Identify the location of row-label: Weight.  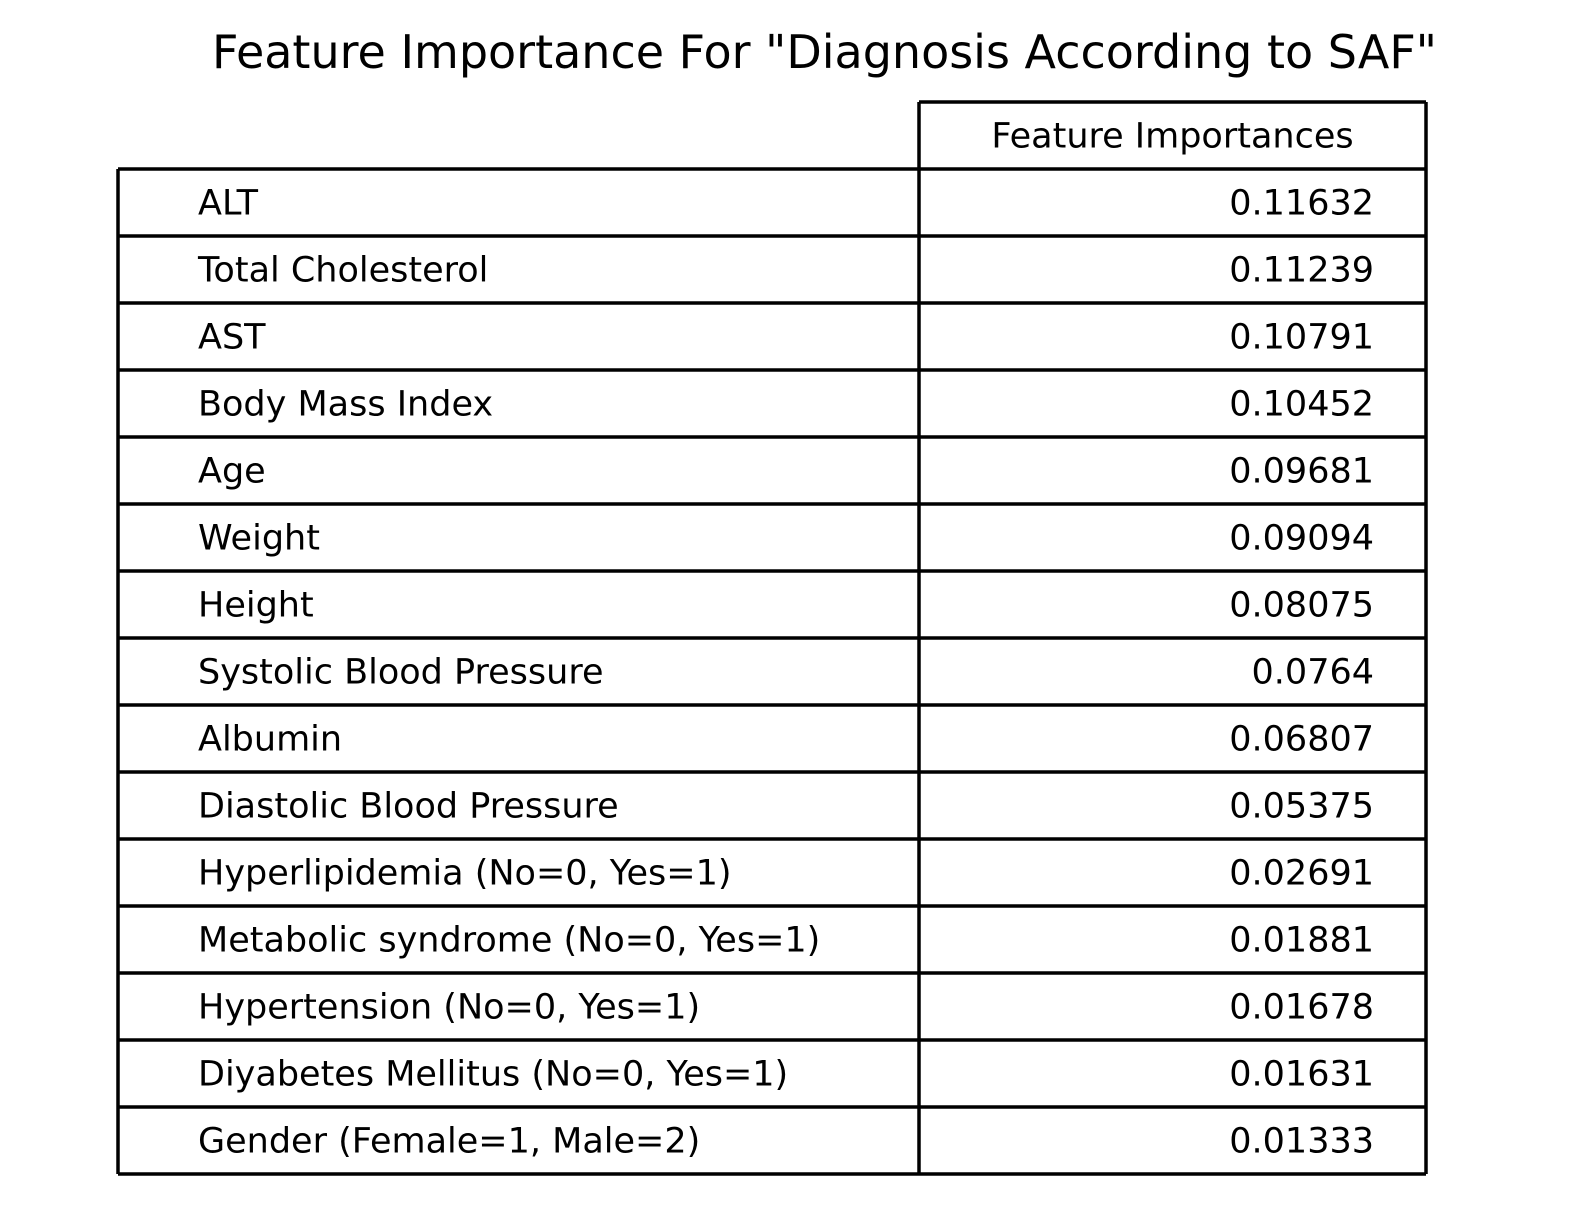
(259, 539).